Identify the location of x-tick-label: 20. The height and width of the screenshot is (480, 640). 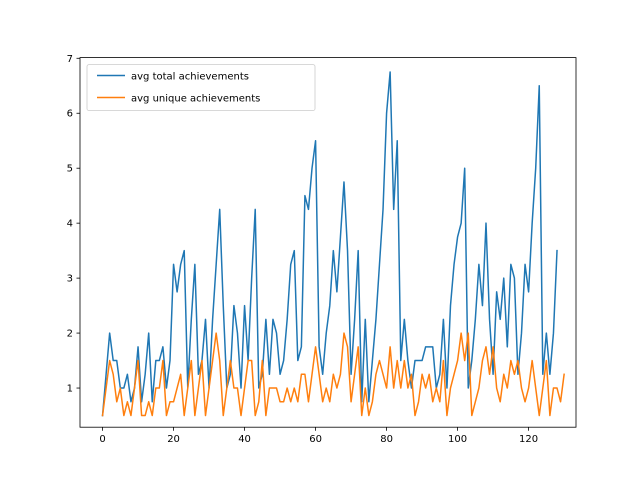
(173, 439).